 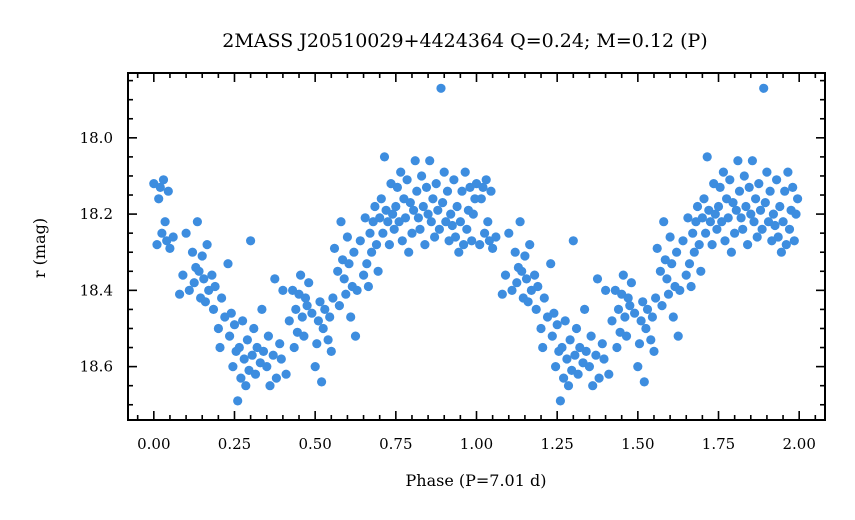 What do you see at coordinates (637, 444) in the screenshot?
I see `x-tick-label: 1.50` at bounding box center [637, 444].